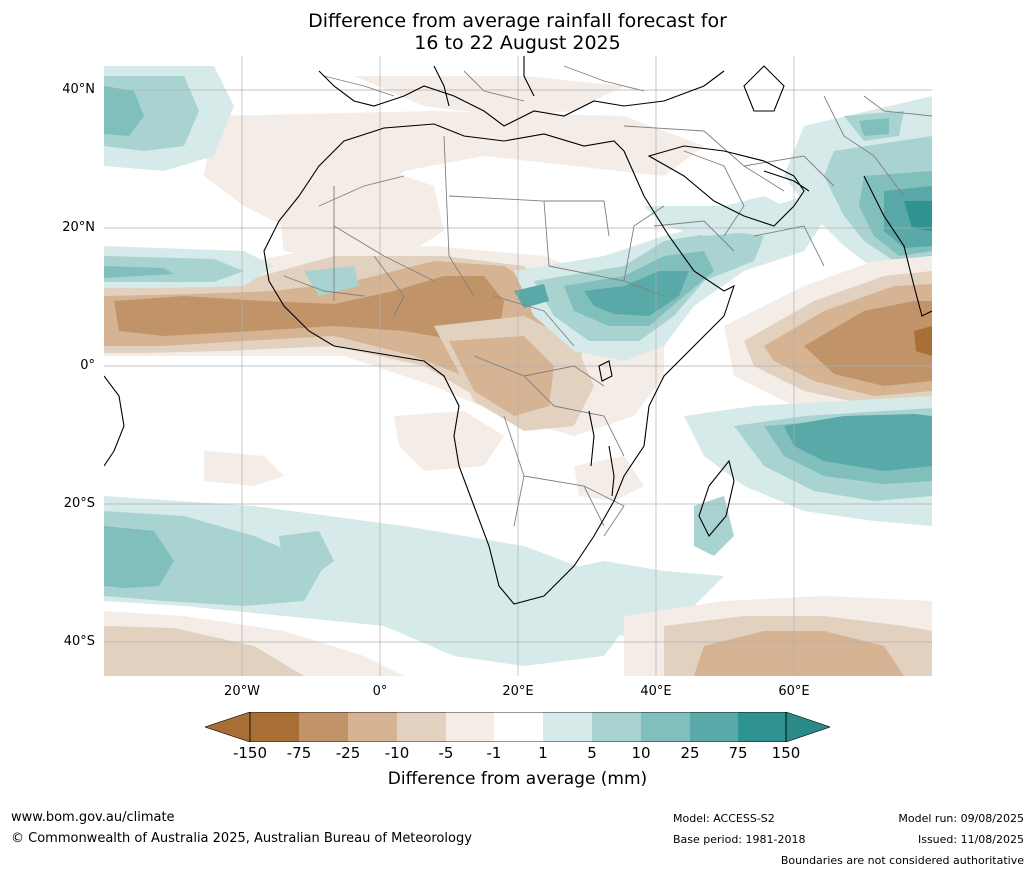 The height and width of the screenshot is (873, 1035). What do you see at coordinates (518, 691) in the screenshot?
I see `lon-label-20e: 20°E` at bounding box center [518, 691].